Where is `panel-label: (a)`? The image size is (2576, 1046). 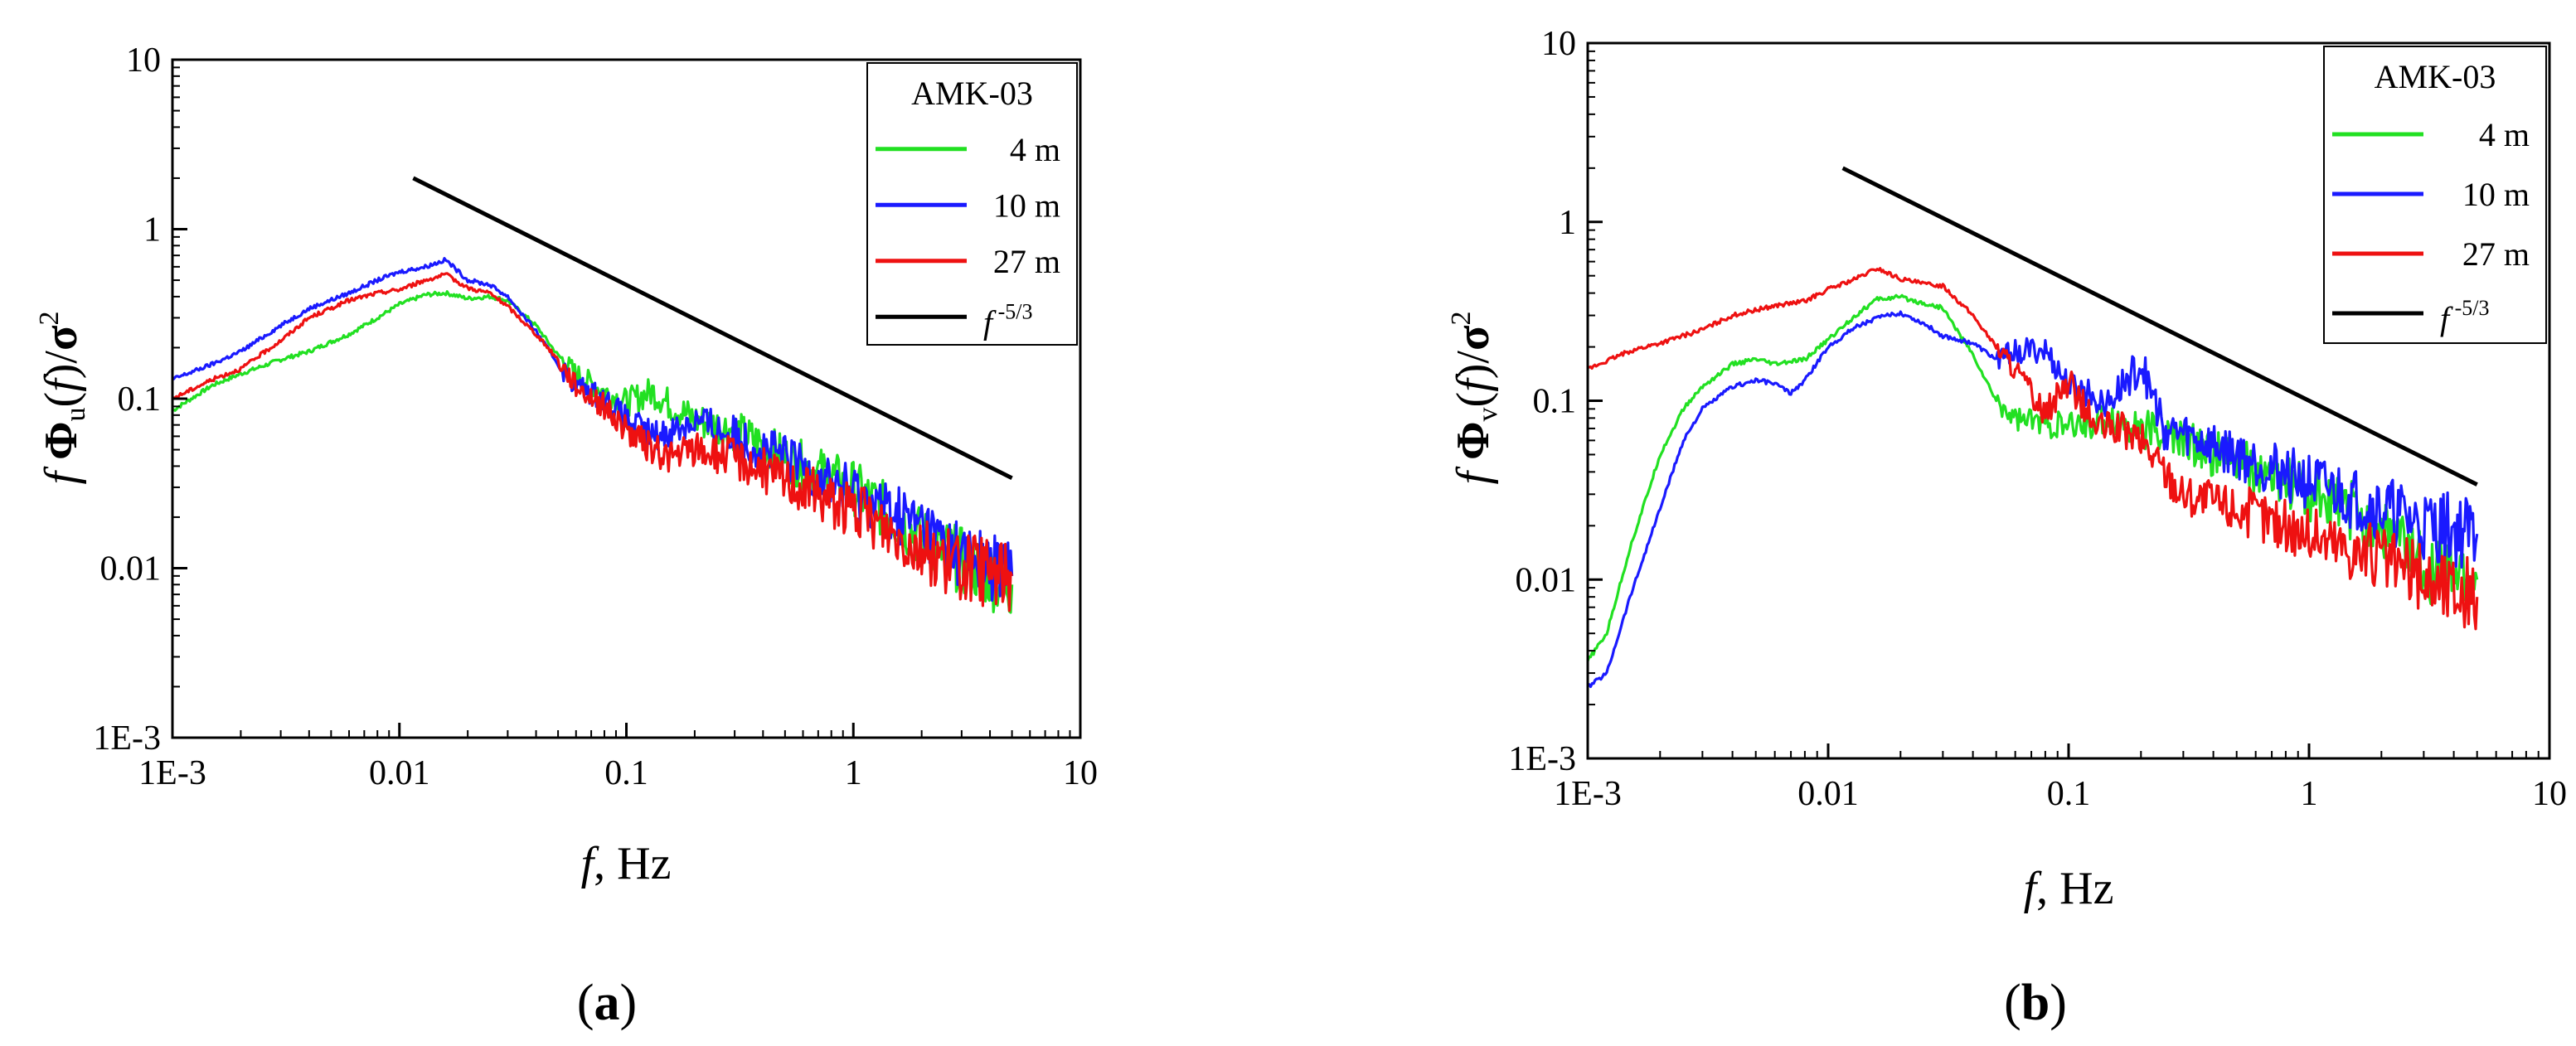 panel-label: (a) is located at coordinates (607, 1003).